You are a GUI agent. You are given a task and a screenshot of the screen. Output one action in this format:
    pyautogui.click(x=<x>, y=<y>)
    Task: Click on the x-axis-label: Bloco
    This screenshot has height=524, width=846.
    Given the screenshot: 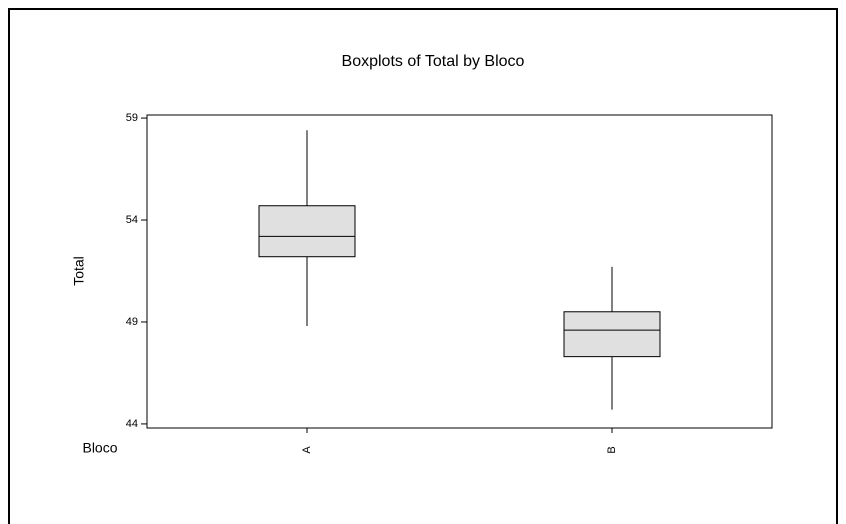 What is the action you would take?
    pyautogui.click(x=99, y=448)
    